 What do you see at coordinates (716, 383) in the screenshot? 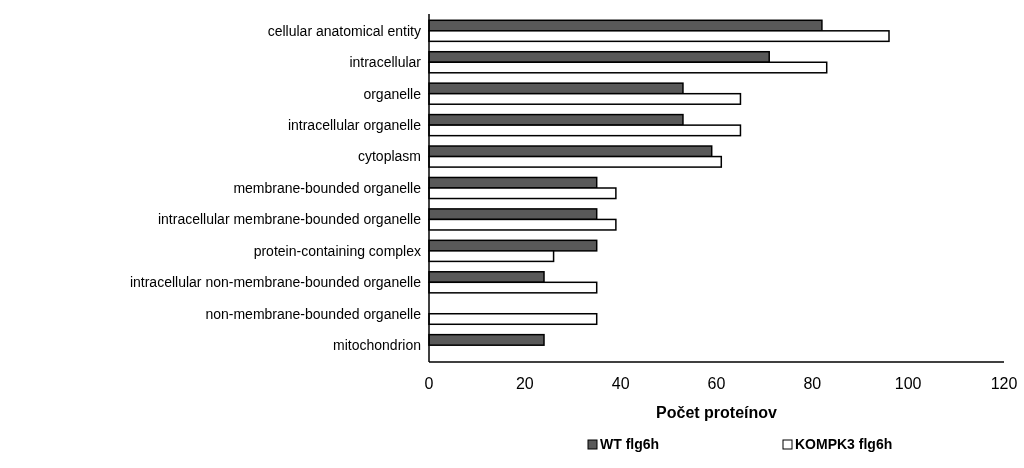
I see `x-tick-label: 60` at bounding box center [716, 383].